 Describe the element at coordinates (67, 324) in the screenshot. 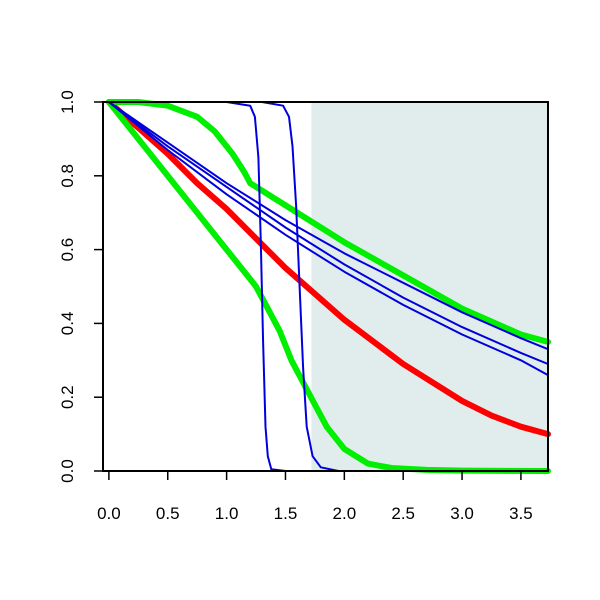

I see `y-tick-label-3: 0.4` at that location.